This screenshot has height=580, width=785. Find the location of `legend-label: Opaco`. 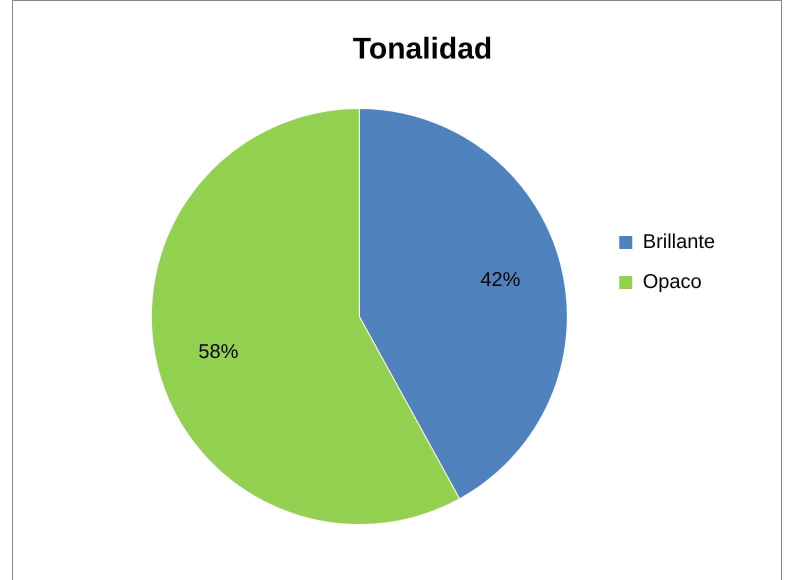

legend-label: Opaco is located at coordinates (672, 282).